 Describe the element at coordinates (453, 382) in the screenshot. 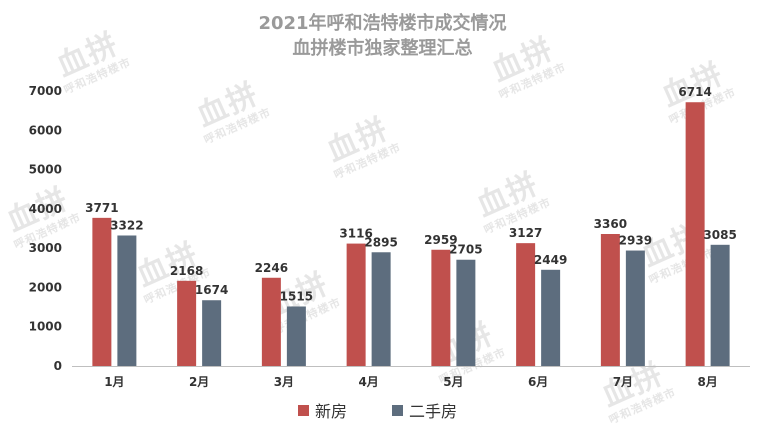

I see `x-tick-label: 5月` at that location.